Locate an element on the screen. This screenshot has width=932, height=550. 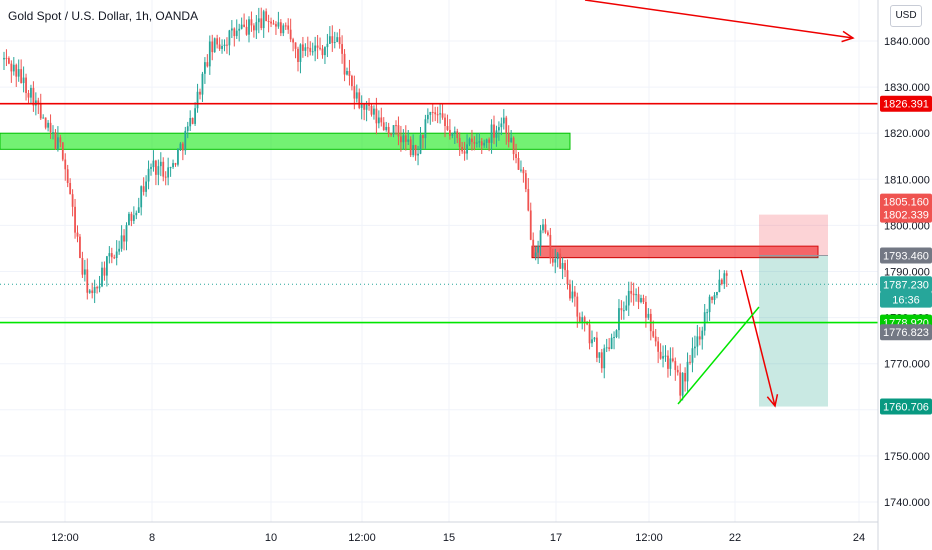
y-tick-label: 1820.000 is located at coordinates (907, 134).